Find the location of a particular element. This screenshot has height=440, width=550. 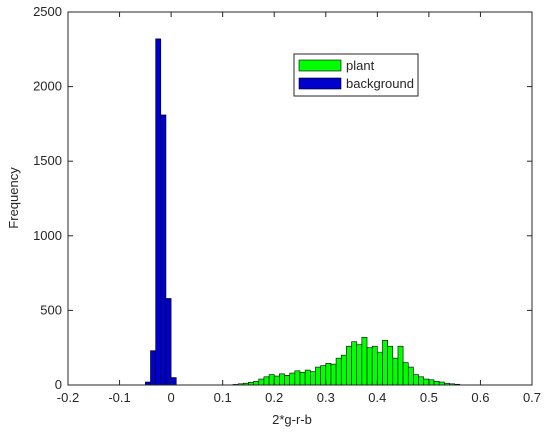

y-tick-label: 1000 is located at coordinates (47, 235).